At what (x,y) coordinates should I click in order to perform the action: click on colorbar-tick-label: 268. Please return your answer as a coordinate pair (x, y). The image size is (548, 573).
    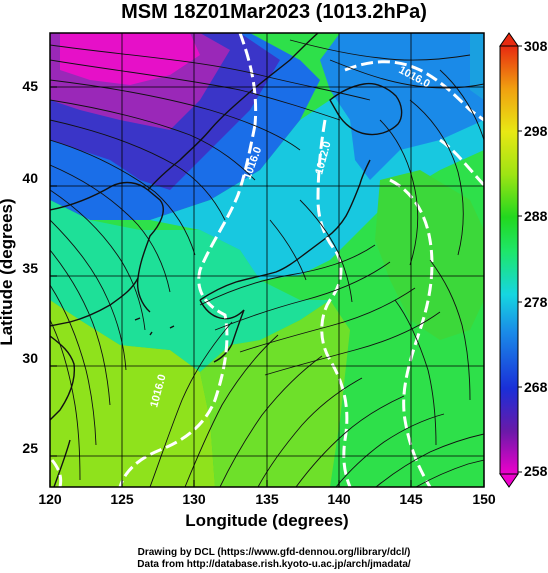
    Looking at the image, I should click on (536, 387).